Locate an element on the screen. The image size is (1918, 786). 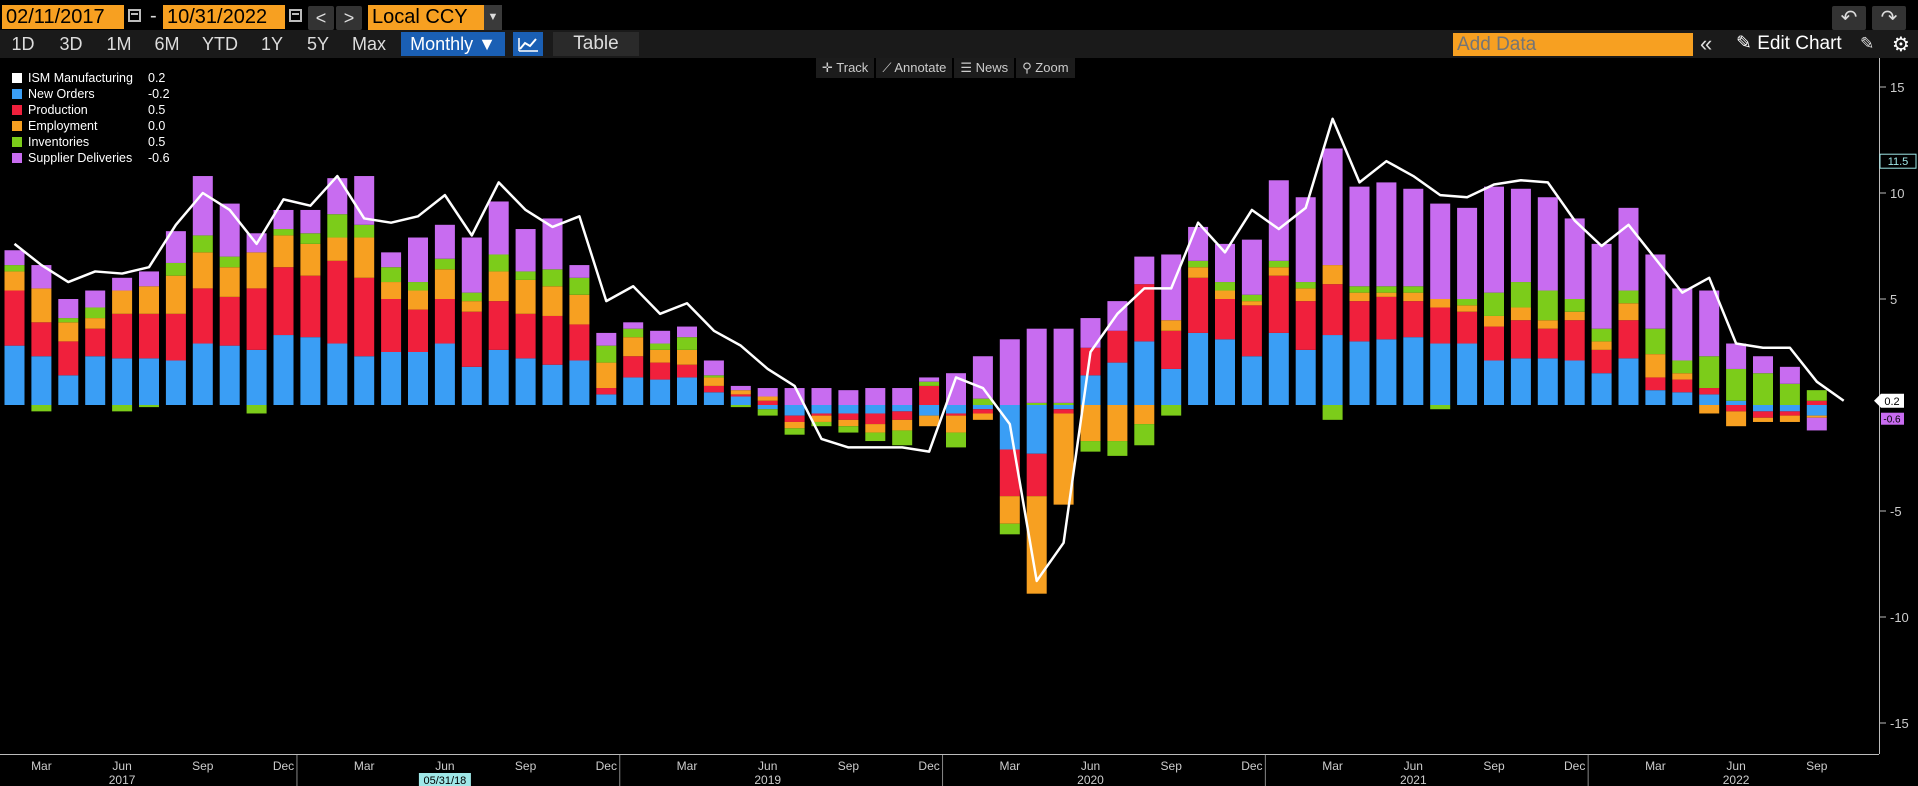
period-6m: 6M is located at coordinates (167, 44).